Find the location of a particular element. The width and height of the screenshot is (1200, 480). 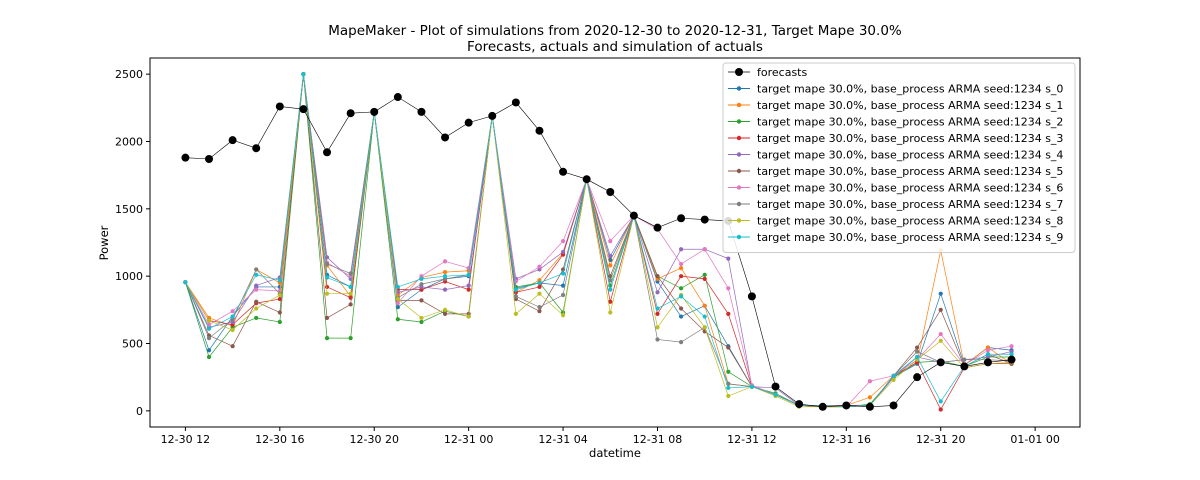

x-tick-label: 12-30 12 is located at coordinates (185, 439).